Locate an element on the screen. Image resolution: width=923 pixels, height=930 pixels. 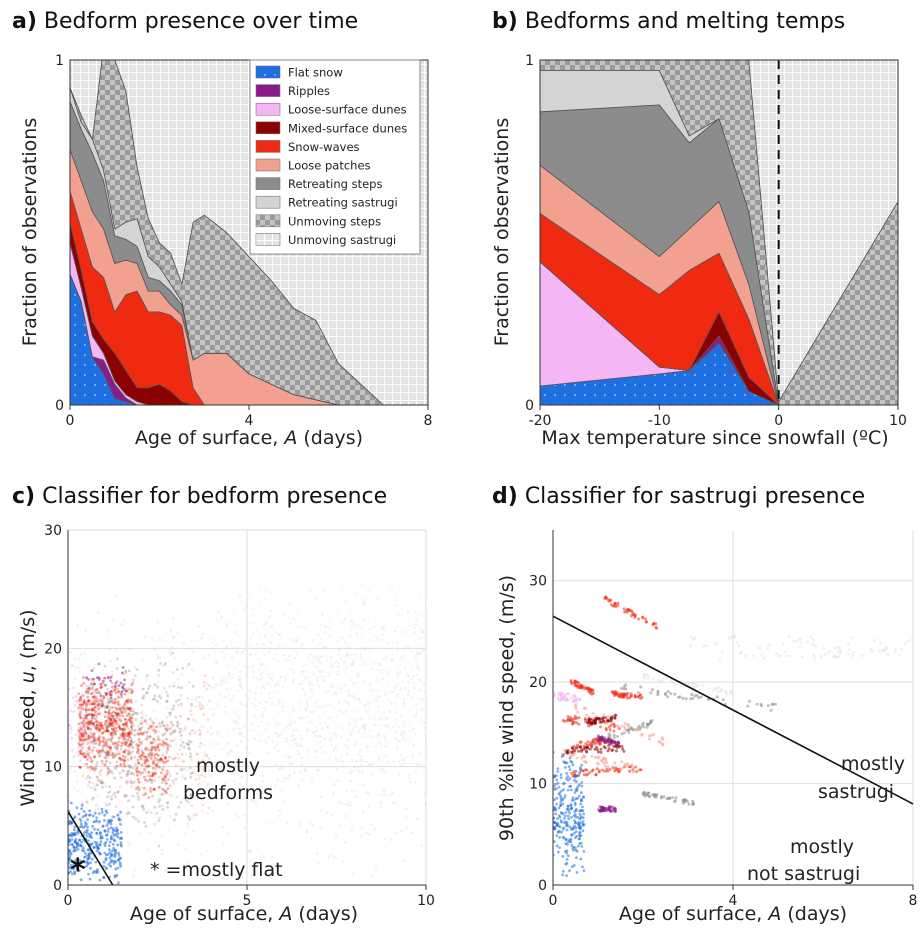
panel-d-mostly-sastrugi-1: mostly is located at coordinates (873, 764).